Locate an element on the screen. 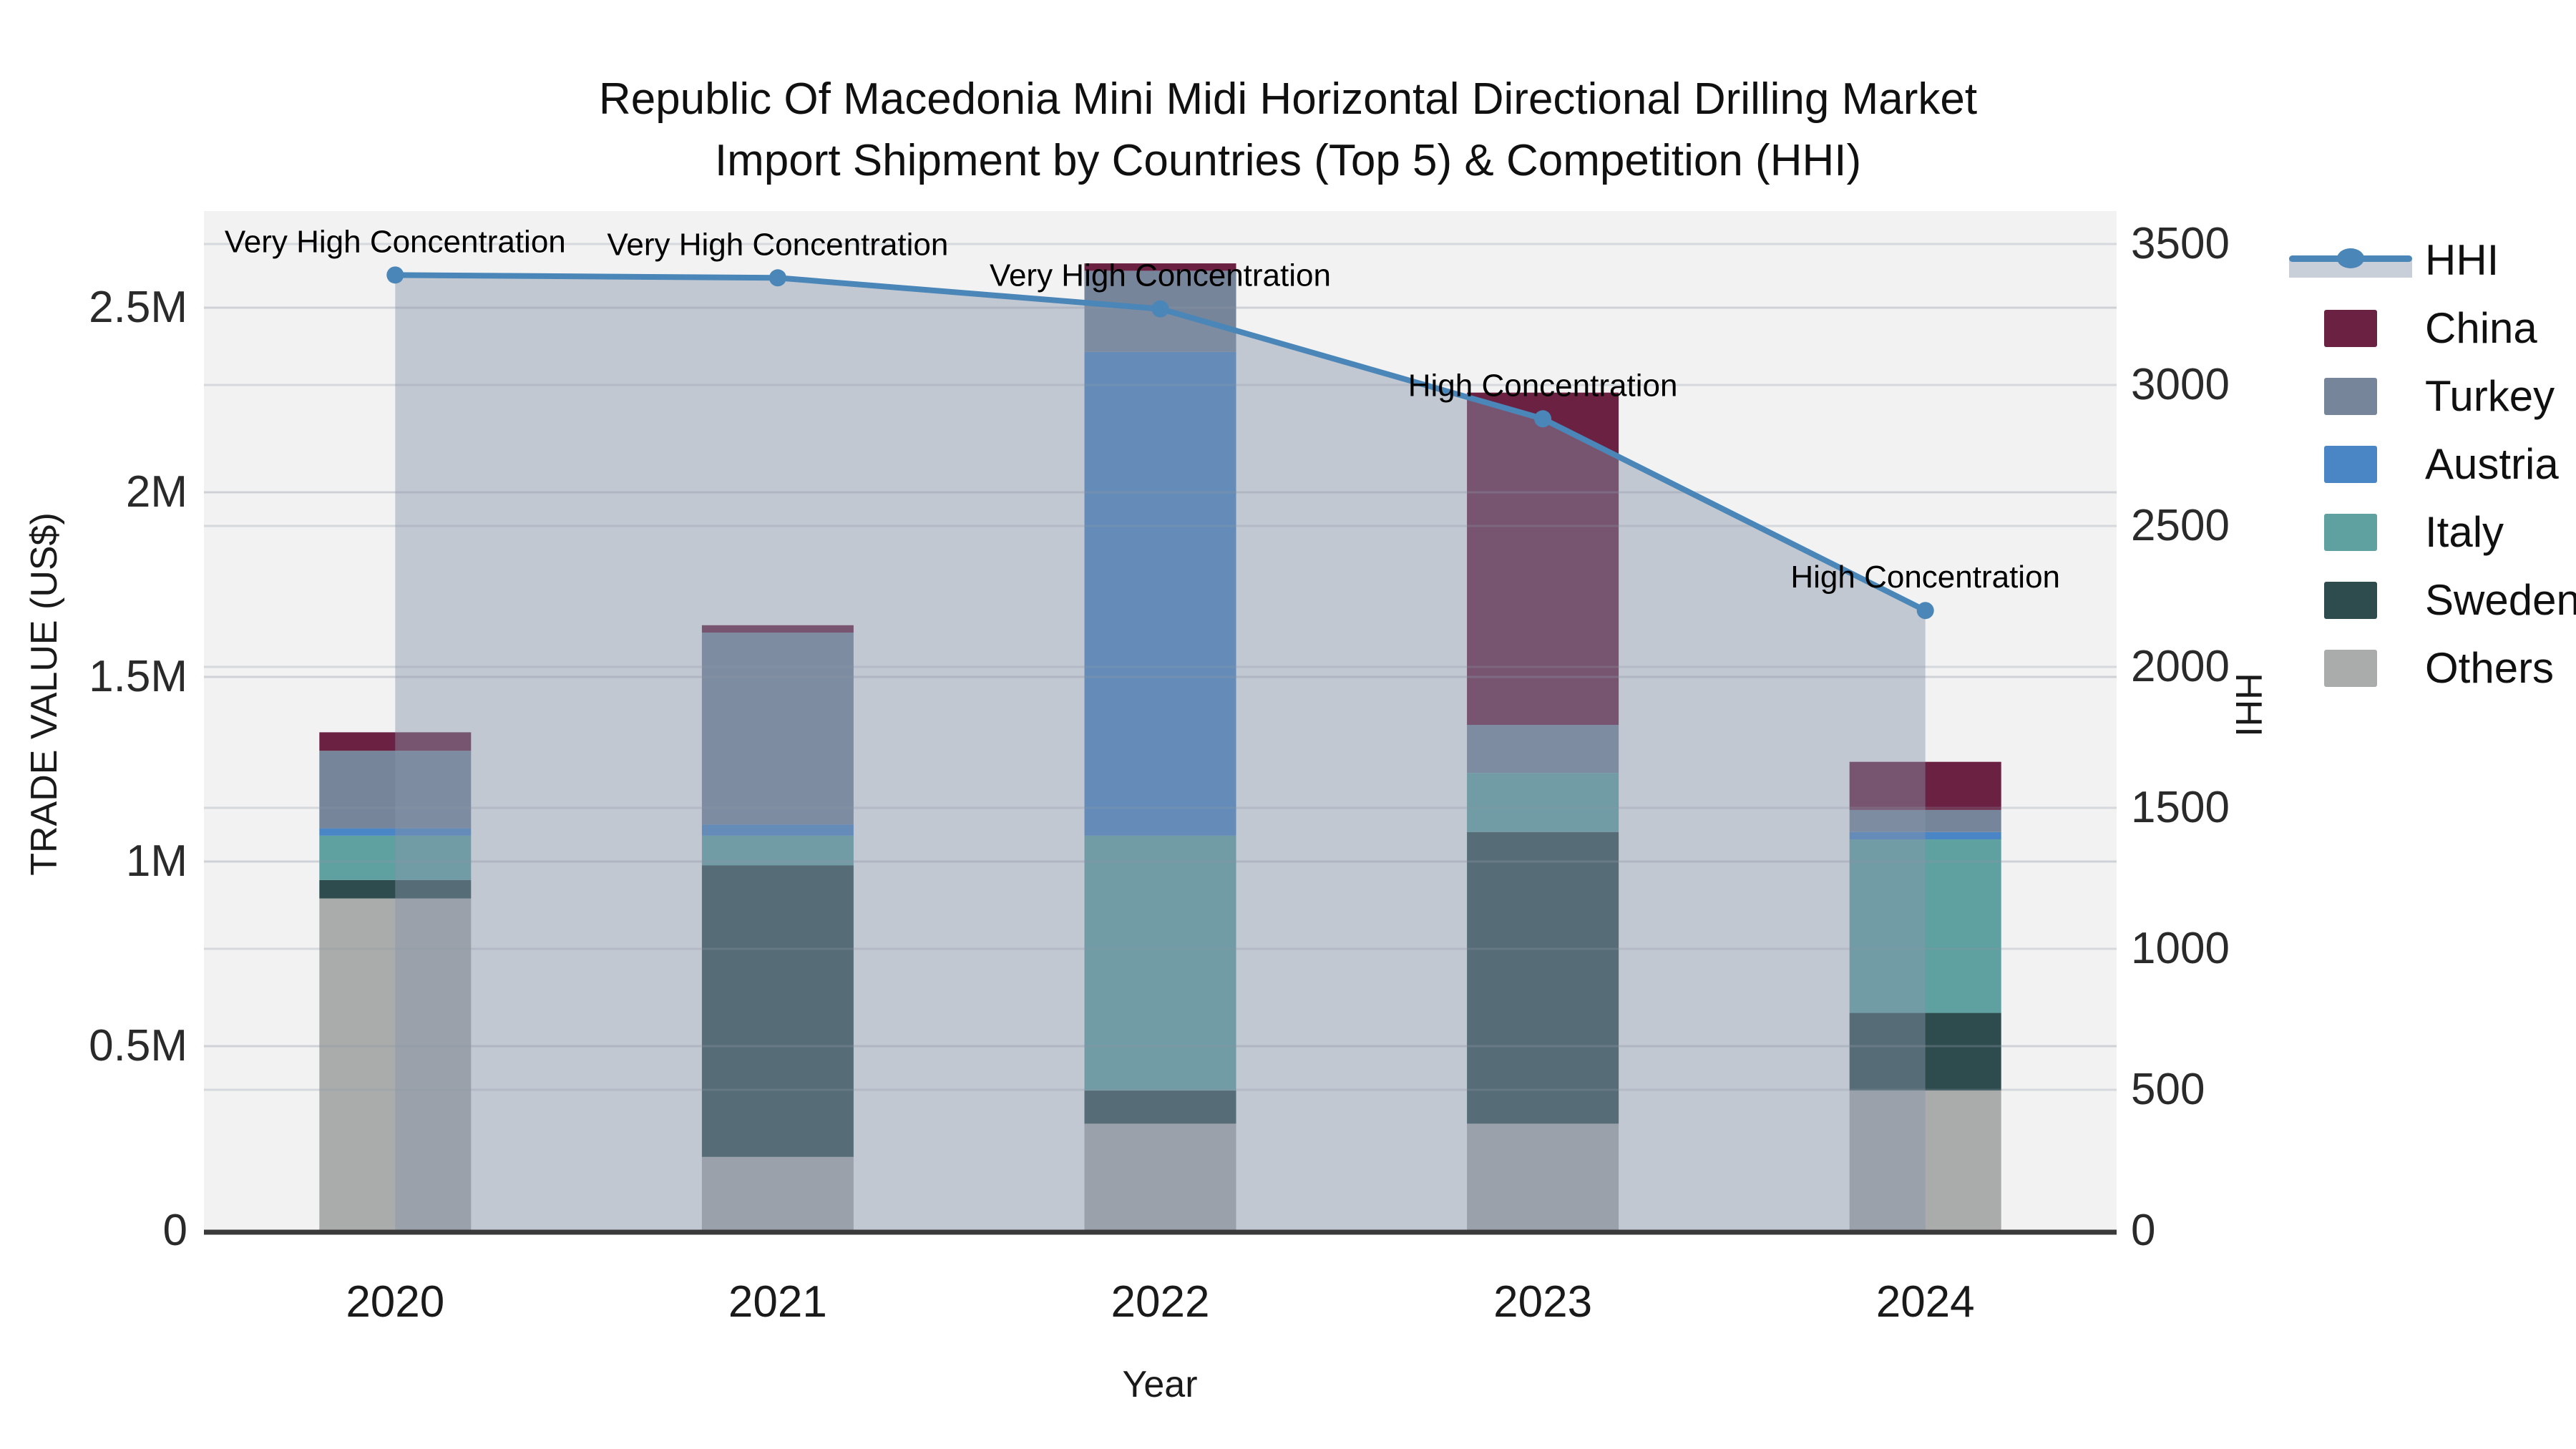  y-left-tick-1M: 1M is located at coordinates (156, 861).